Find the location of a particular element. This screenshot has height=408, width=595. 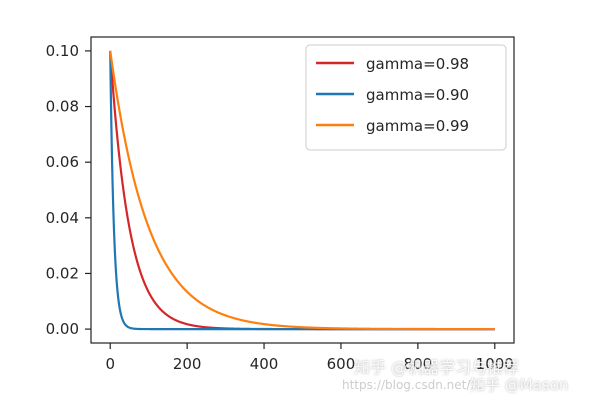

x-axis-ticks: 0 200 400 600 800 1000 is located at coordinates (309, 358).